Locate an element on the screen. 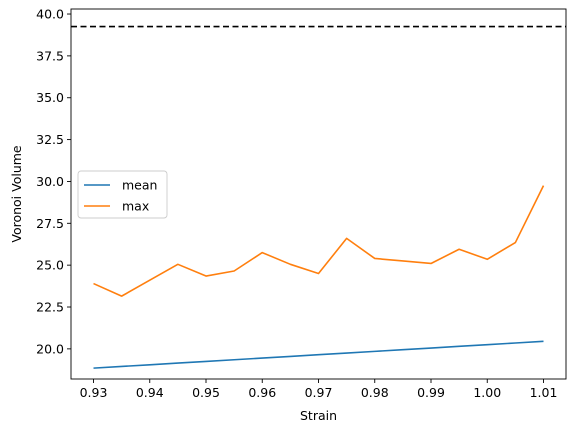 This screenshot has width=576, height=433. x-tick-label: 0.93 is located at coordinates (94, 392).